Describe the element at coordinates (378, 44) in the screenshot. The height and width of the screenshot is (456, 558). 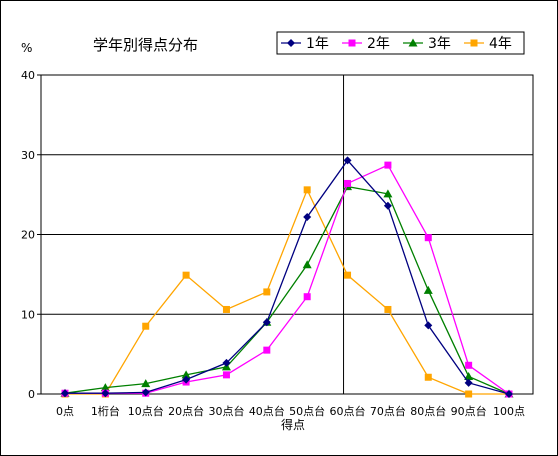
I see `legend-label: 2年` at that location.